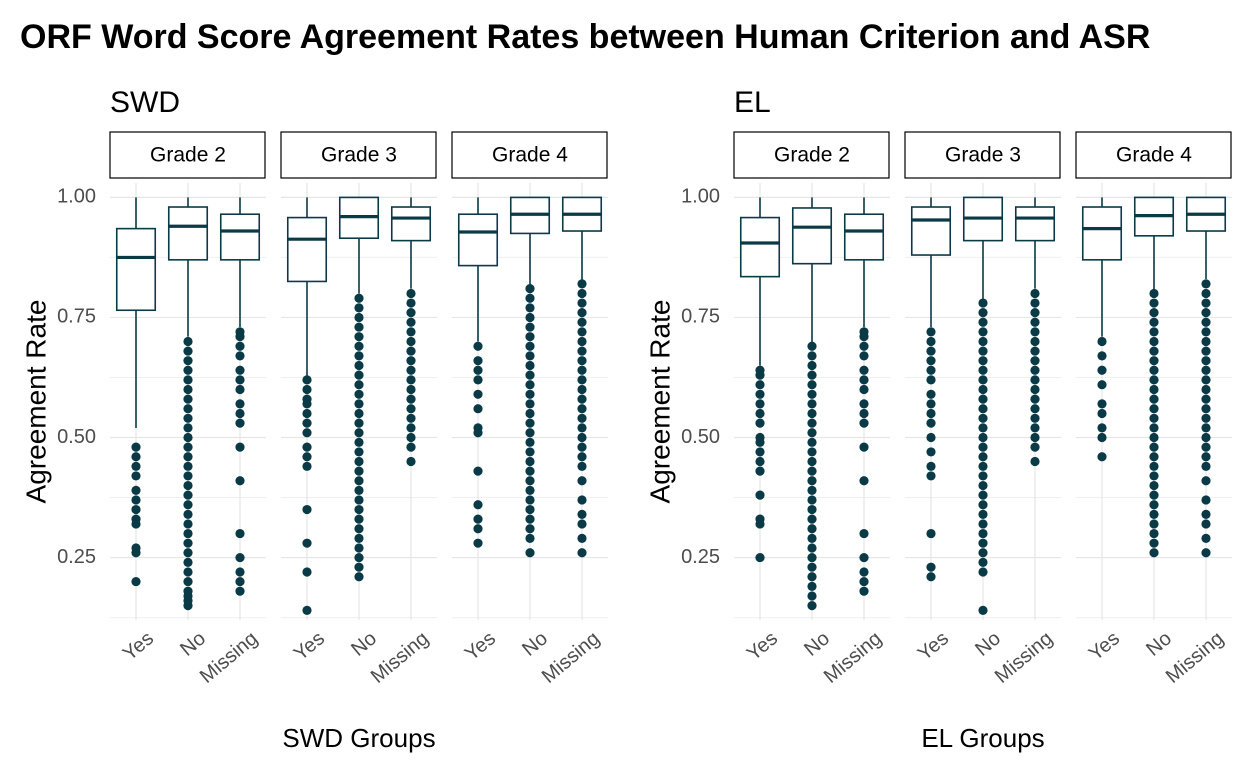  Describe the element at coordinates (760, 380) in the screenshot. I see `box-yes` at that location.